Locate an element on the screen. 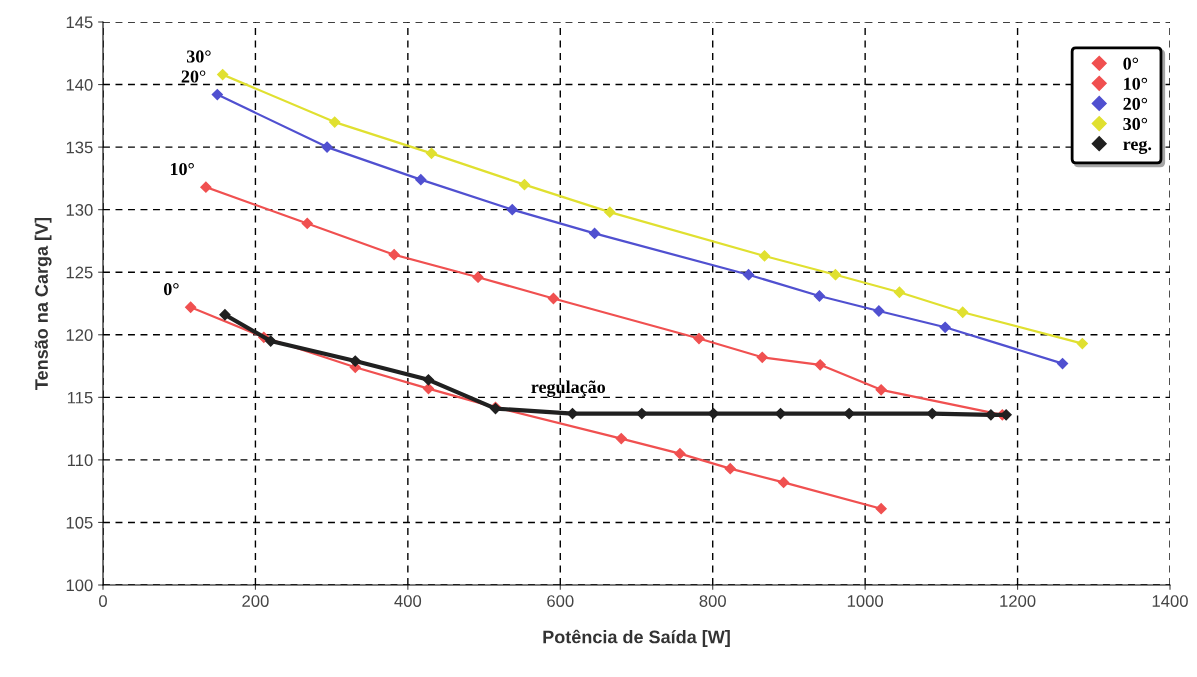 The width and height of the screenshot is (1197, 677). x-tick-label: 1400 is located at coordinates (1170, 601).